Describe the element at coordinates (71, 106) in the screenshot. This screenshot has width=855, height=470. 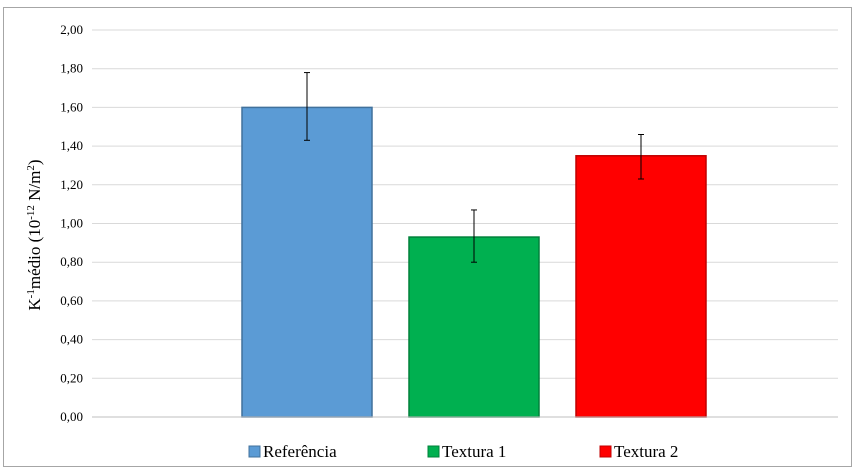
I see `y-tick-label: 1,60` at that location.